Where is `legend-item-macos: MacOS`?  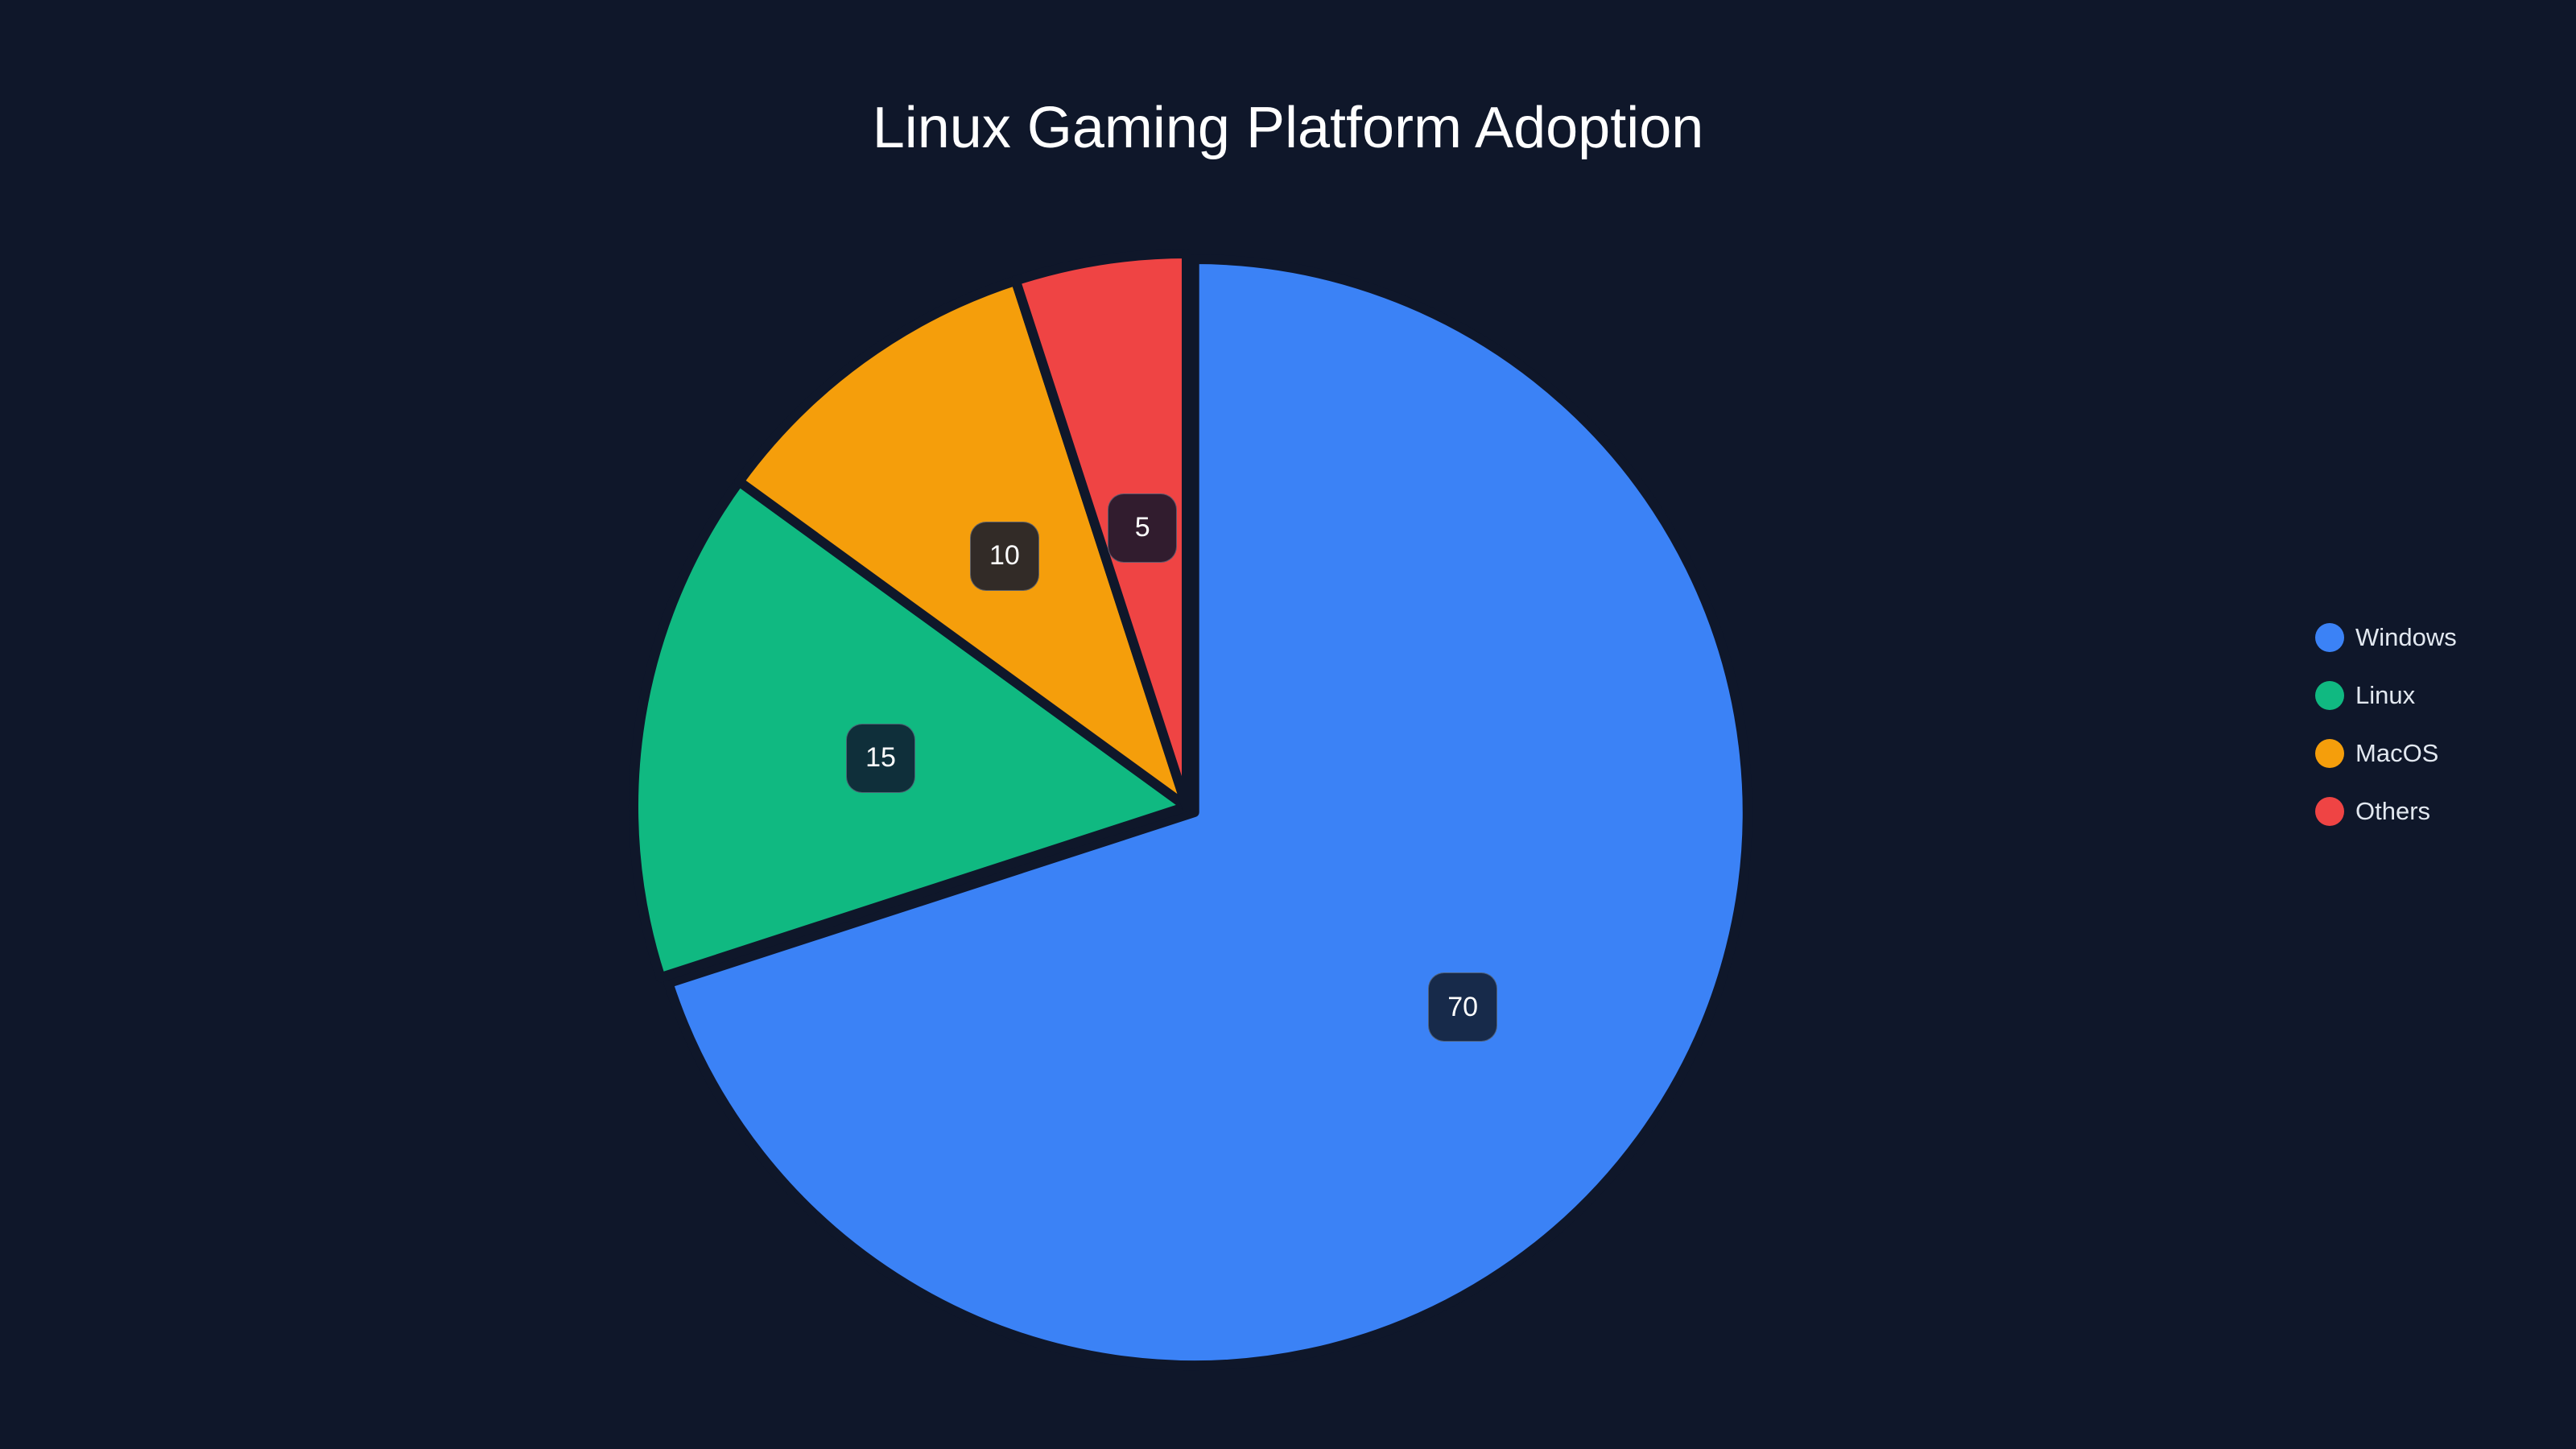
legend-item-macos: MacOS is located at coordinates (2386, 753).